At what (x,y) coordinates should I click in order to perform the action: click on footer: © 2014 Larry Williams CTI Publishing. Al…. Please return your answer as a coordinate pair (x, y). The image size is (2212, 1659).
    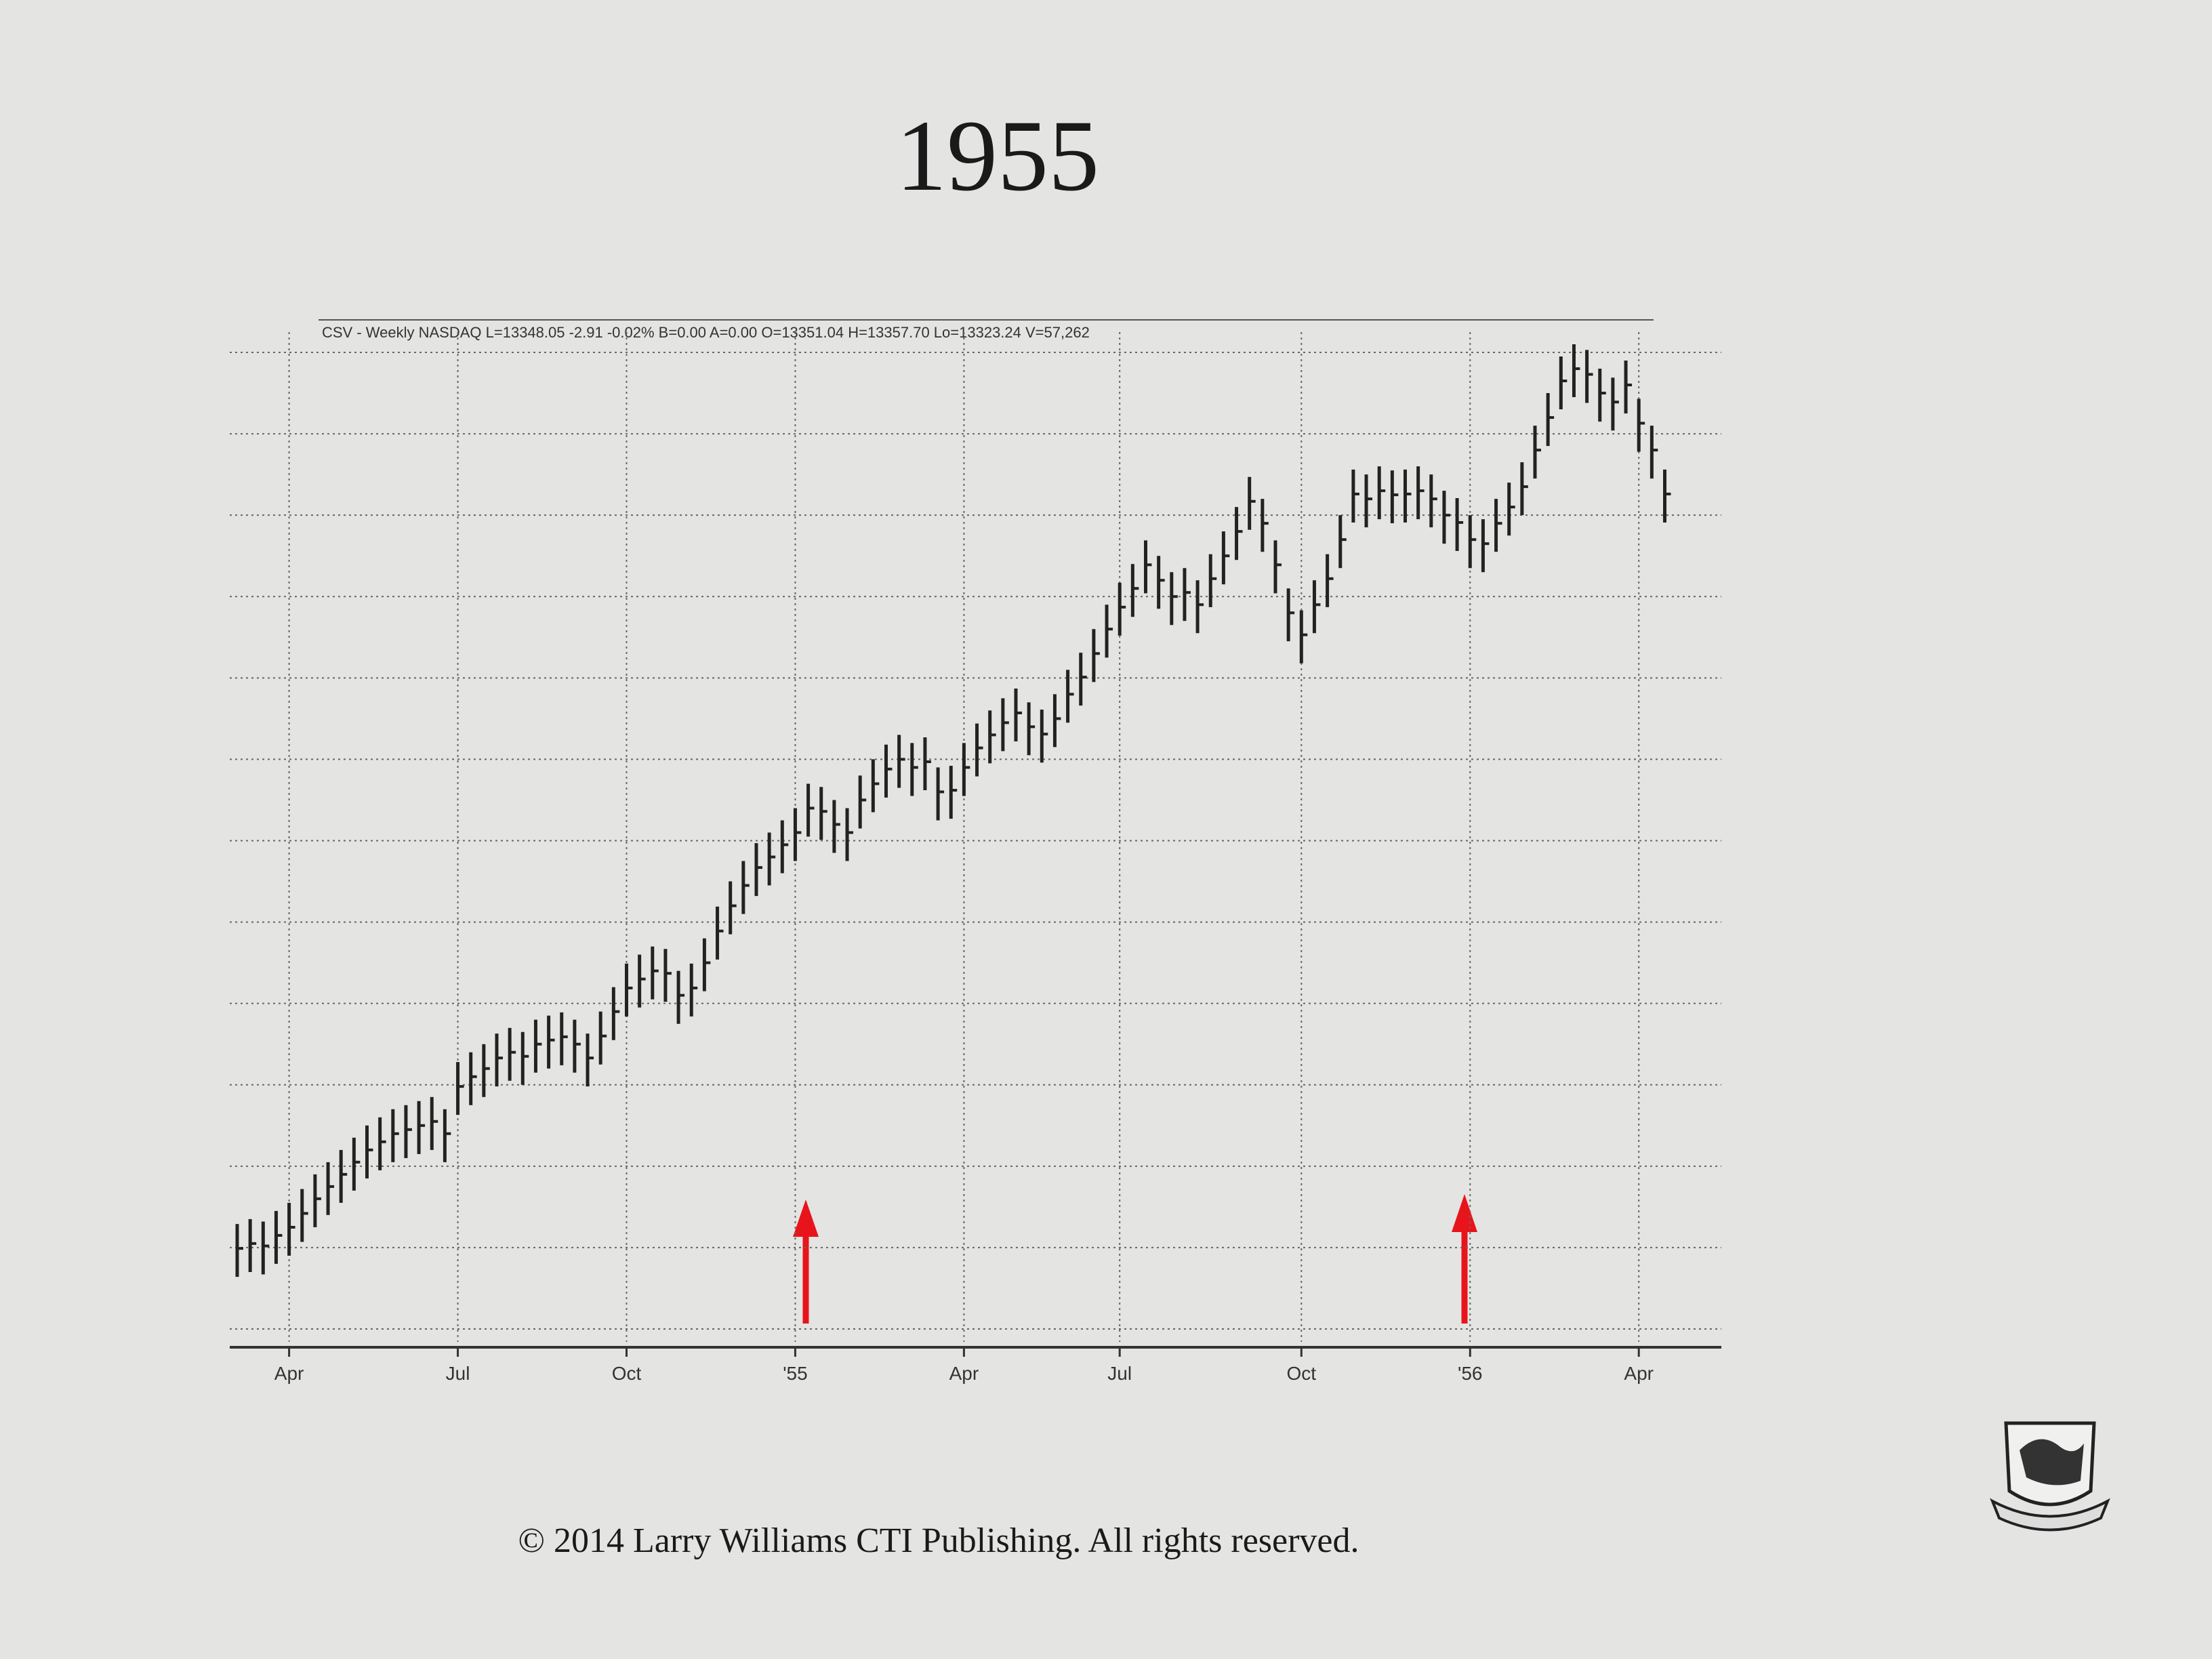
    Looking at the image, I should click on (939, 1541).